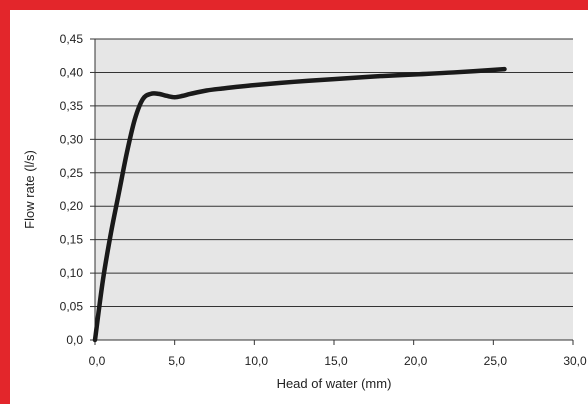  Describe the element at coordinates (72, 139) in the screenshot. I see `y-tick-label: 0,30` at that location.